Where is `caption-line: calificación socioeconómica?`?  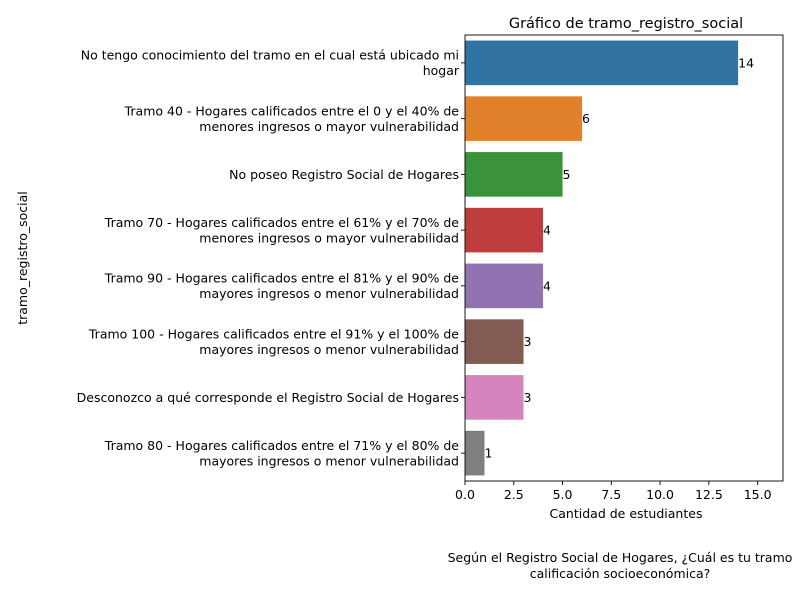 caption-line: calificación socioeconómica? is located at coordinates (620, 573).